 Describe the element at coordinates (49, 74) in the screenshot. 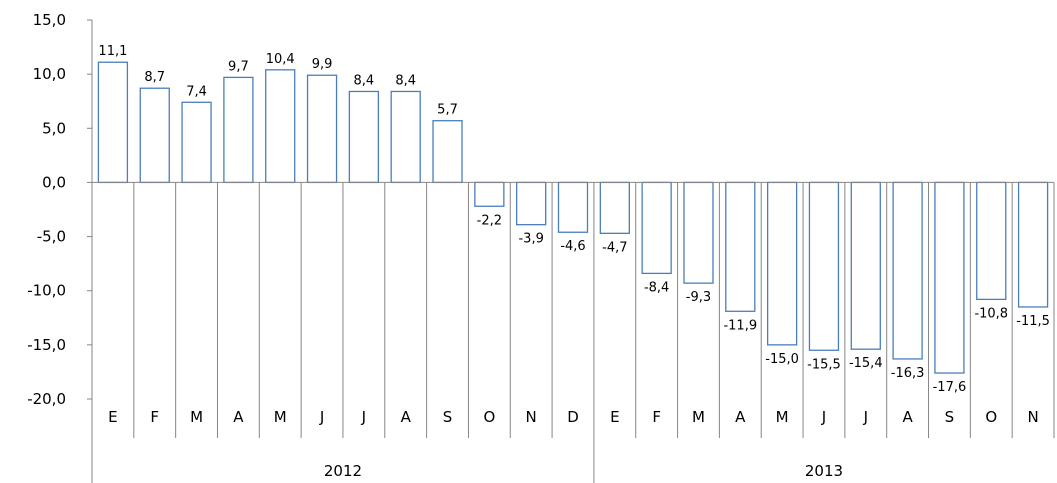

I see `y-tick-label: 10,0` at that location.